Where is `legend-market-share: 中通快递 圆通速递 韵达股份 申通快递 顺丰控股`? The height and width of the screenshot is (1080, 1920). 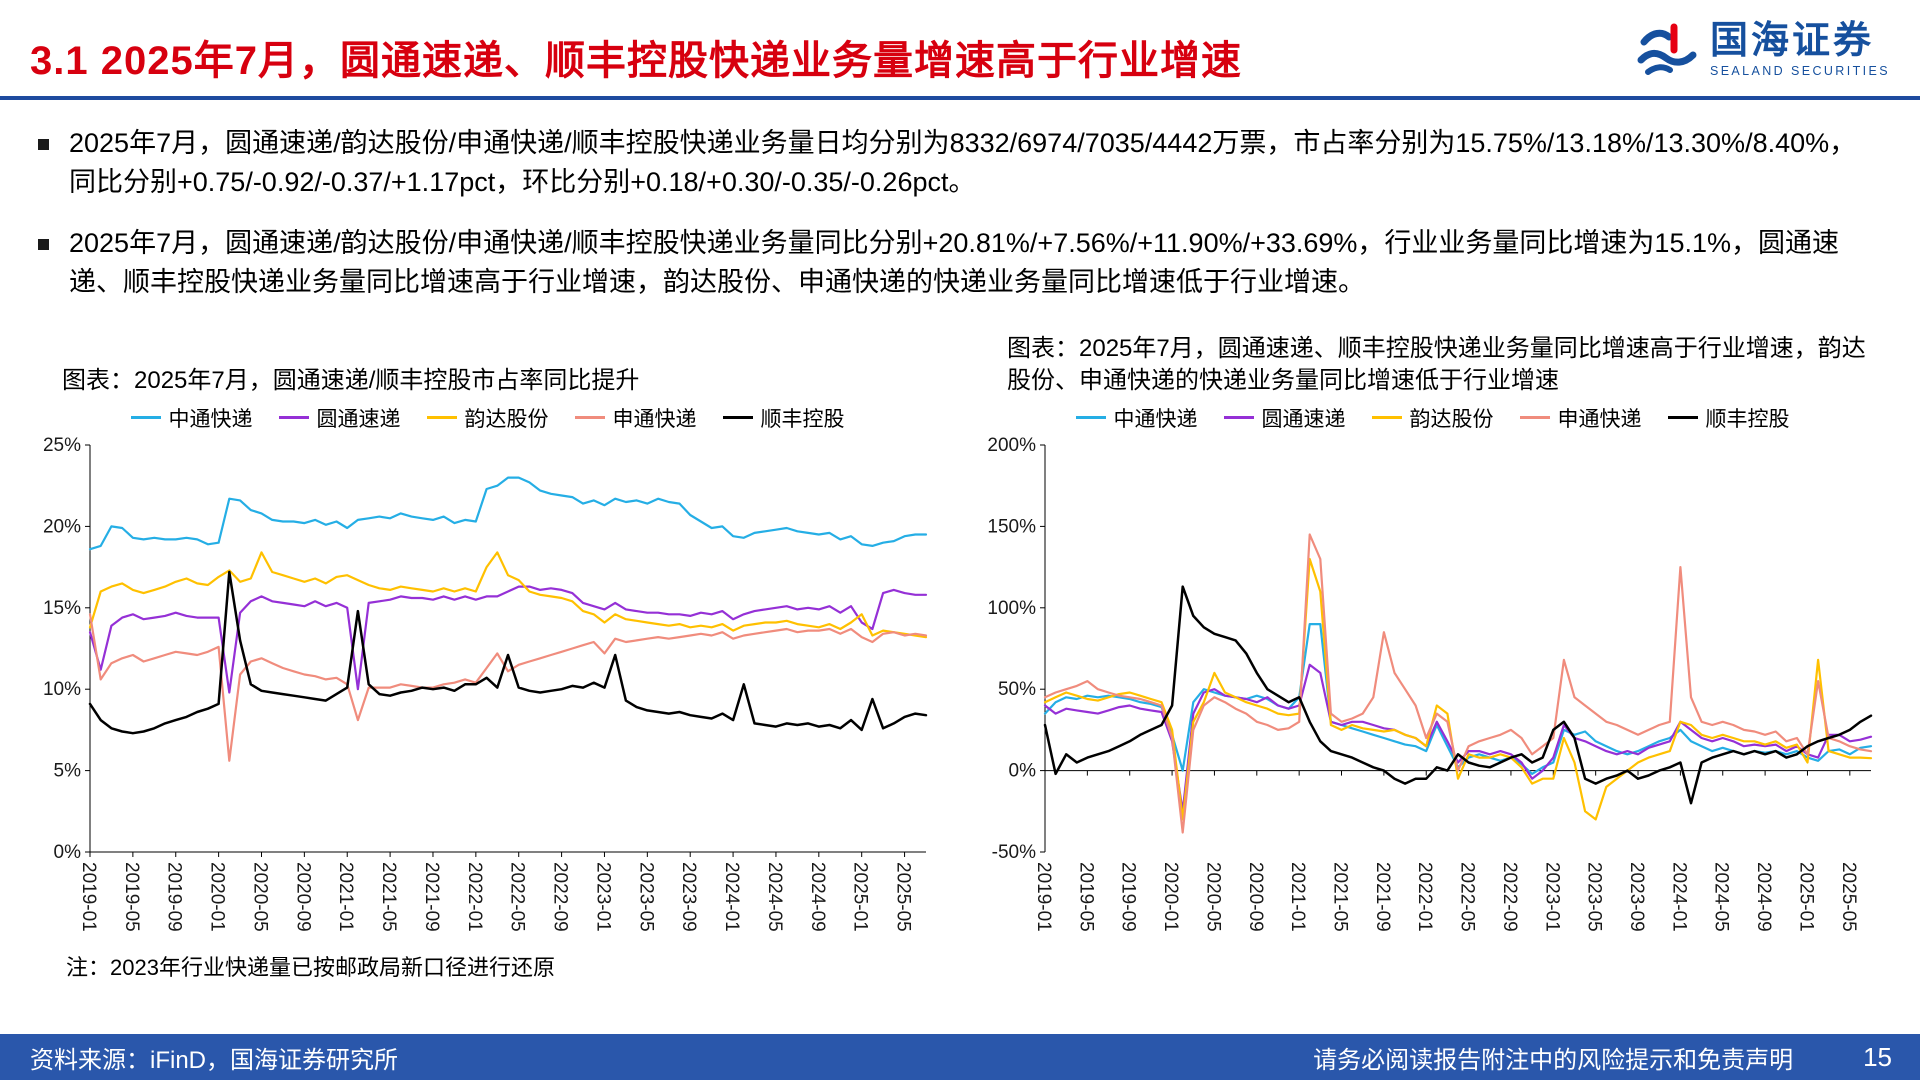 legend-market-share: 中通快递 圆通速递 韵达股份 申通快递 顺丰控股 is located at coordinates (487, 418).